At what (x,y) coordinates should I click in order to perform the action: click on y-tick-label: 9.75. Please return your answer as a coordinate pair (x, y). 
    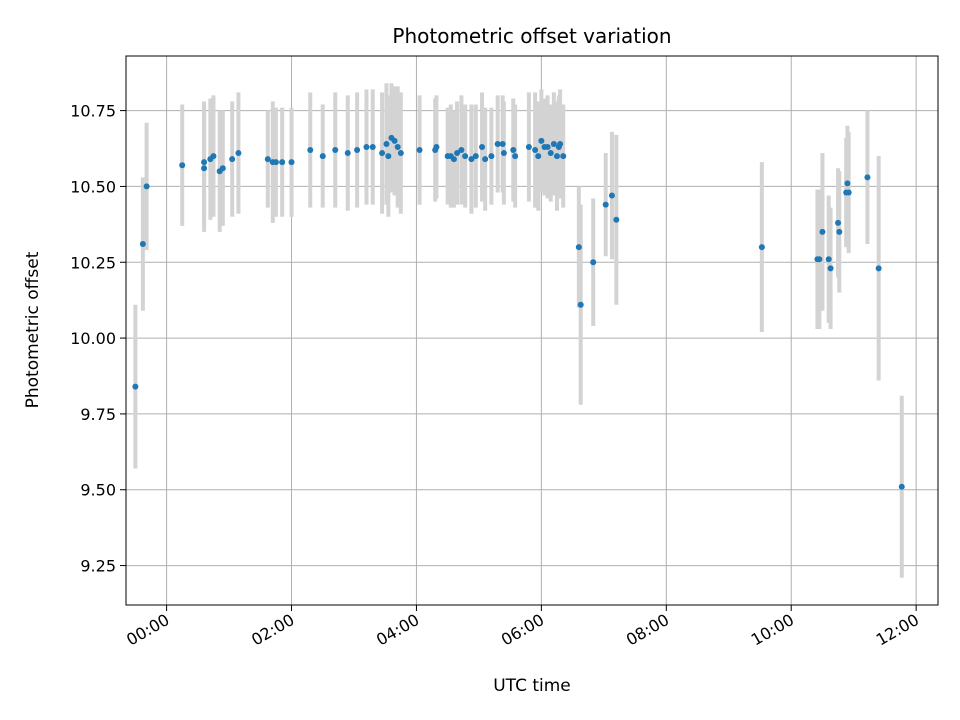
    Looking at the image, I should click on (98, 414).